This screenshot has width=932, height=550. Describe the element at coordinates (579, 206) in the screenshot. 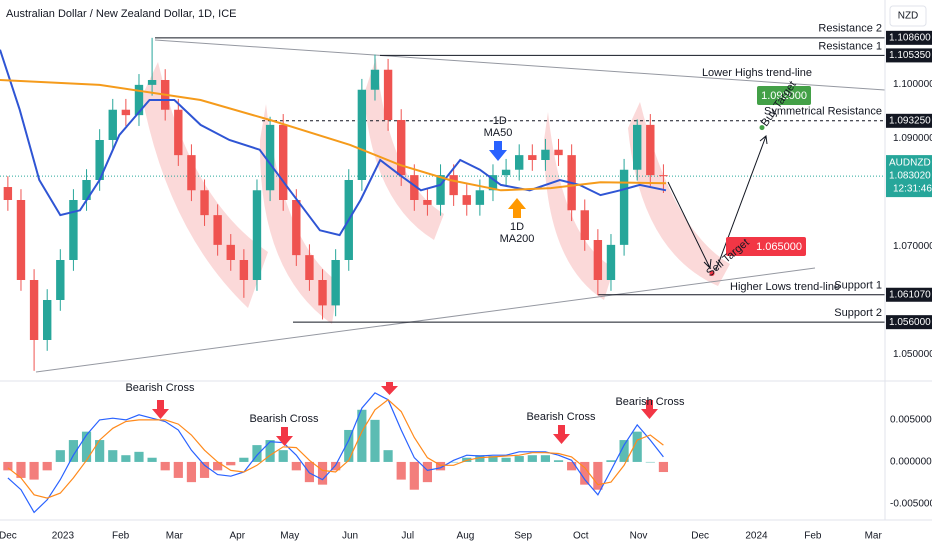

I see `channel` at that location.